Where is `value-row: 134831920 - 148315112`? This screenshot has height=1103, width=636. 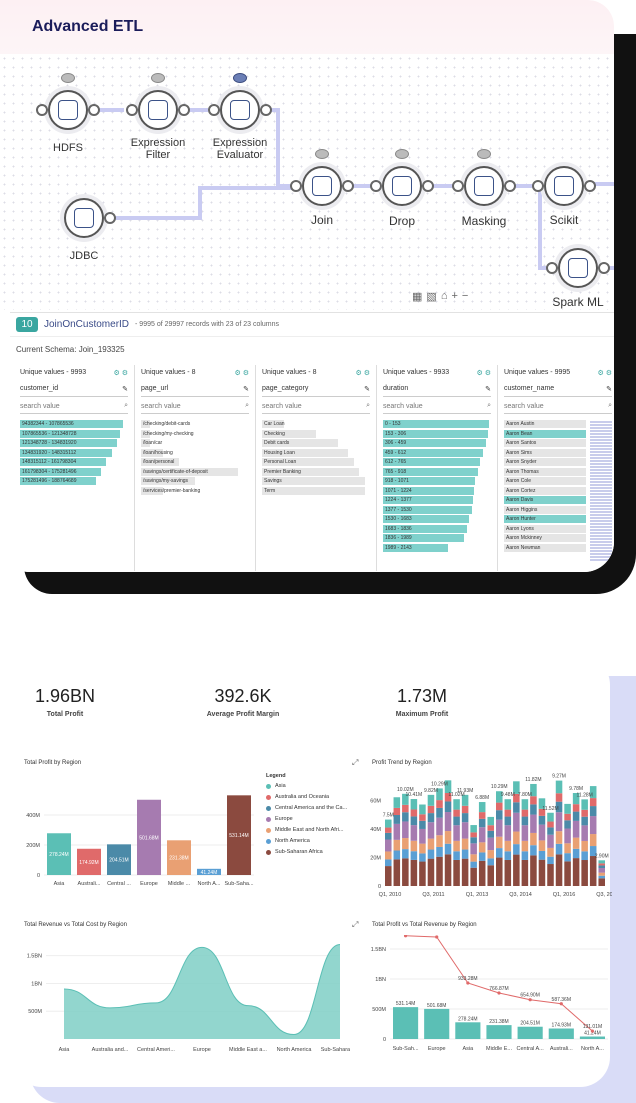 value-row: 134831920 - 148315112 is located at coordinates (74, 453).